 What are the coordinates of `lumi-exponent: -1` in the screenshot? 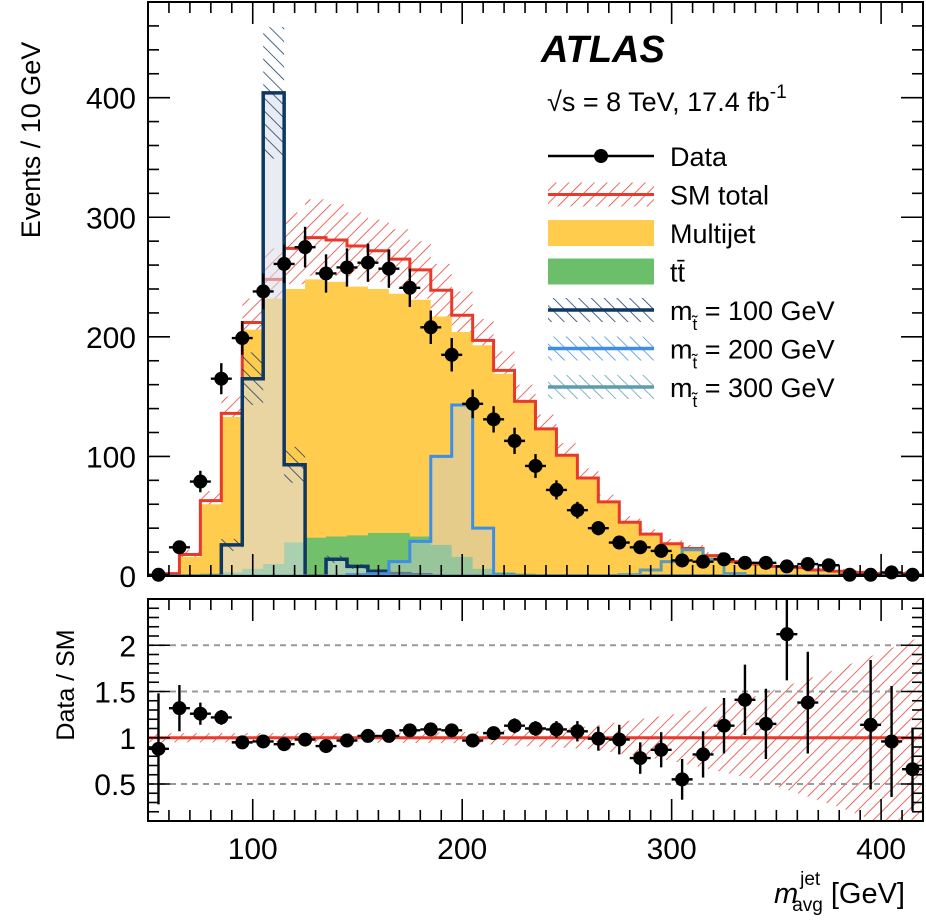 It's located at (778, 92).